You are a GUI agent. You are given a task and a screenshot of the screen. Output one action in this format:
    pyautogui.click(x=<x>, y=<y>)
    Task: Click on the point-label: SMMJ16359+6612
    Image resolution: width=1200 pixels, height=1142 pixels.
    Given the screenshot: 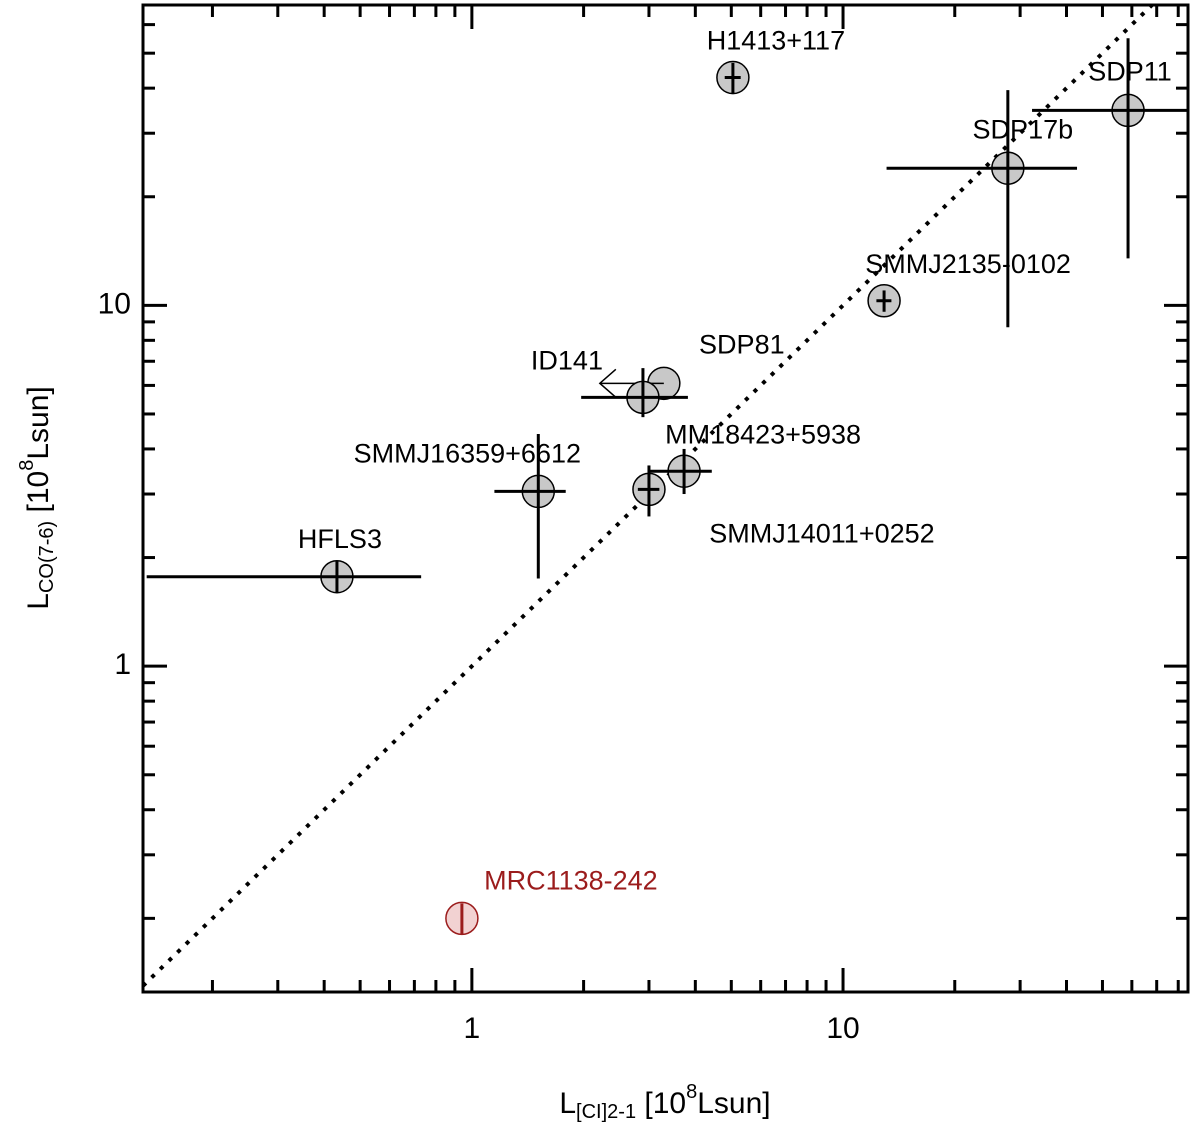 What is the action you would take?
    pyautogui.click(x=467, y=454)
    